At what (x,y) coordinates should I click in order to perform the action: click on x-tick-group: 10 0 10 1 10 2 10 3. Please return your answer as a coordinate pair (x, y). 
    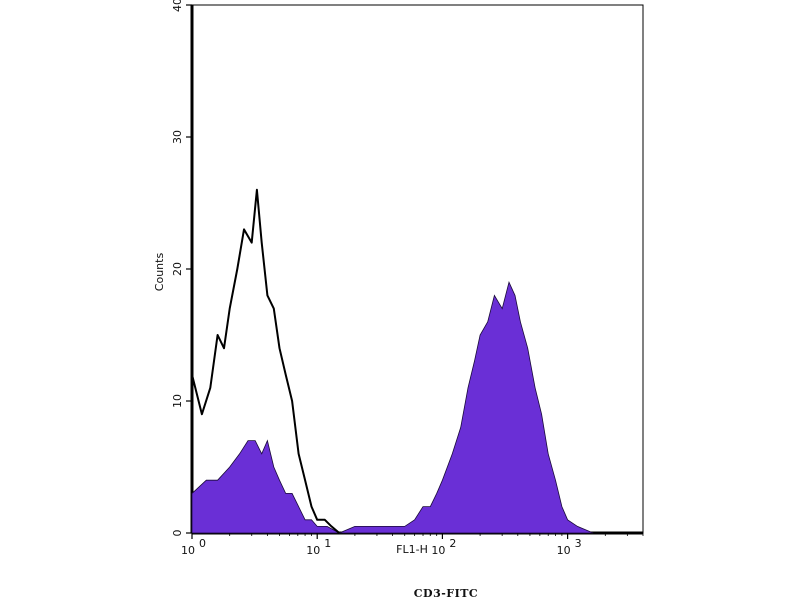
    Looking at the image, I should click on (412, 545).